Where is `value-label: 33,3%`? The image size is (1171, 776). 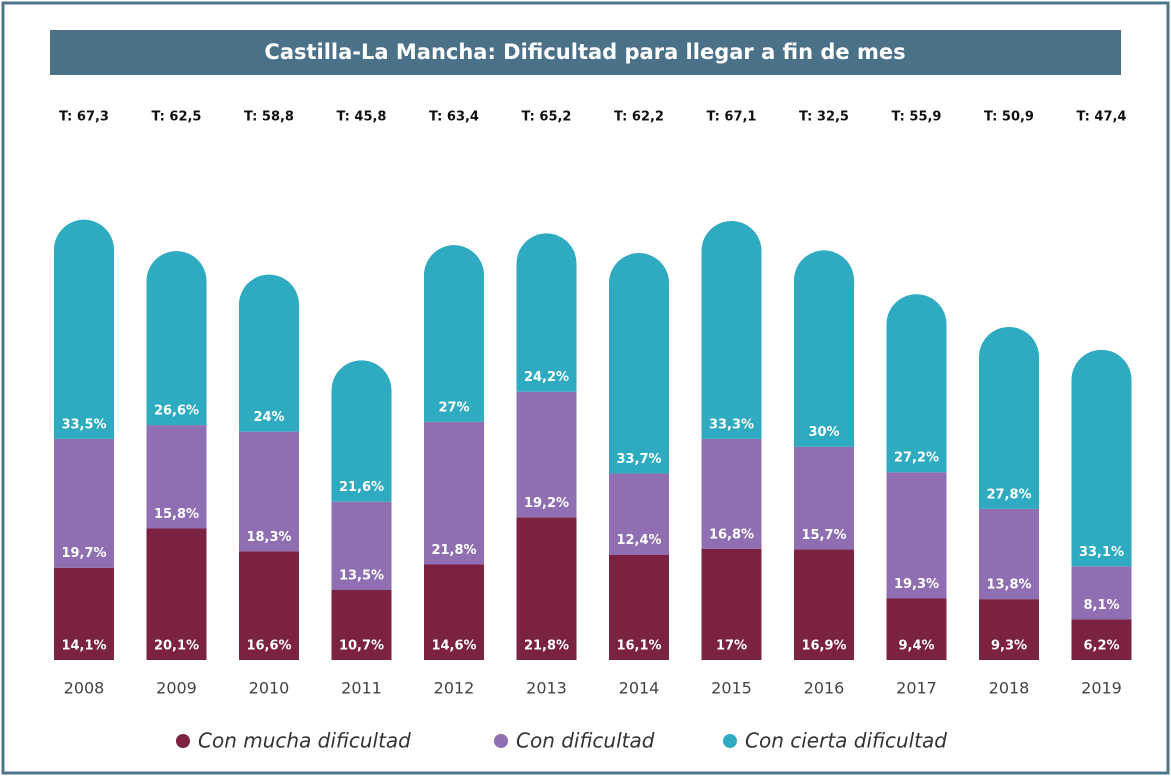
value-label: 33,3% is located at coordinates (731, 424).